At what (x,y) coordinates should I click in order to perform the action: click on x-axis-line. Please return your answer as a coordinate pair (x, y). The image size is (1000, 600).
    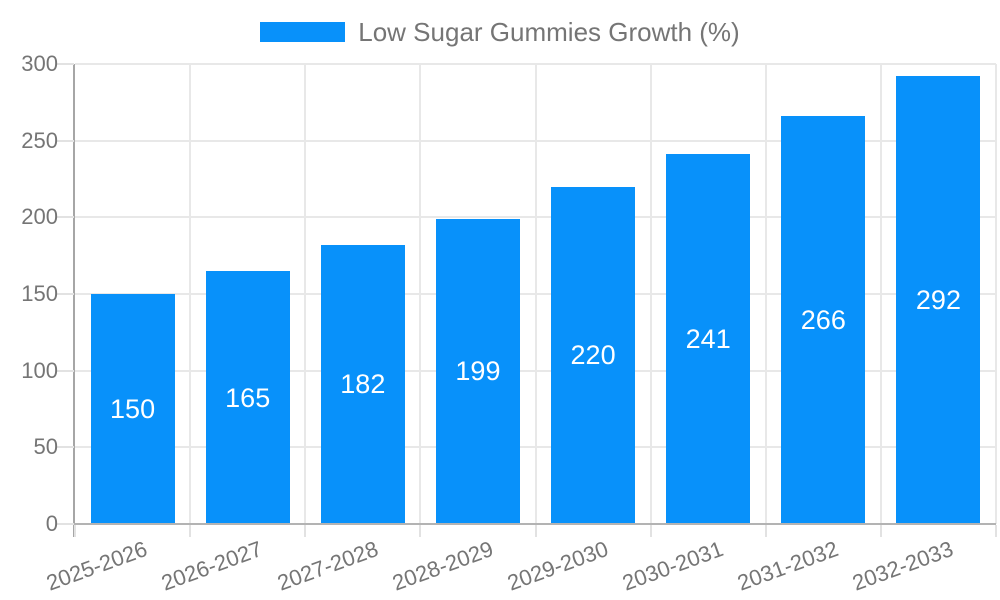
    Looking at the image, I should click on (534, 524).